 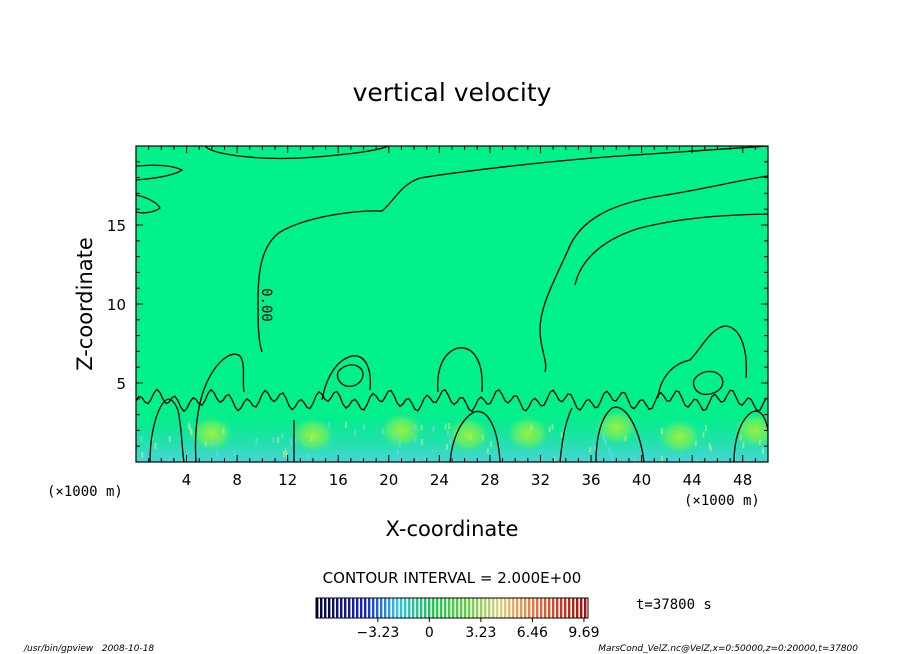 I want to click on colorbar-tick-label: 6.46, so click(x=532, y=633).